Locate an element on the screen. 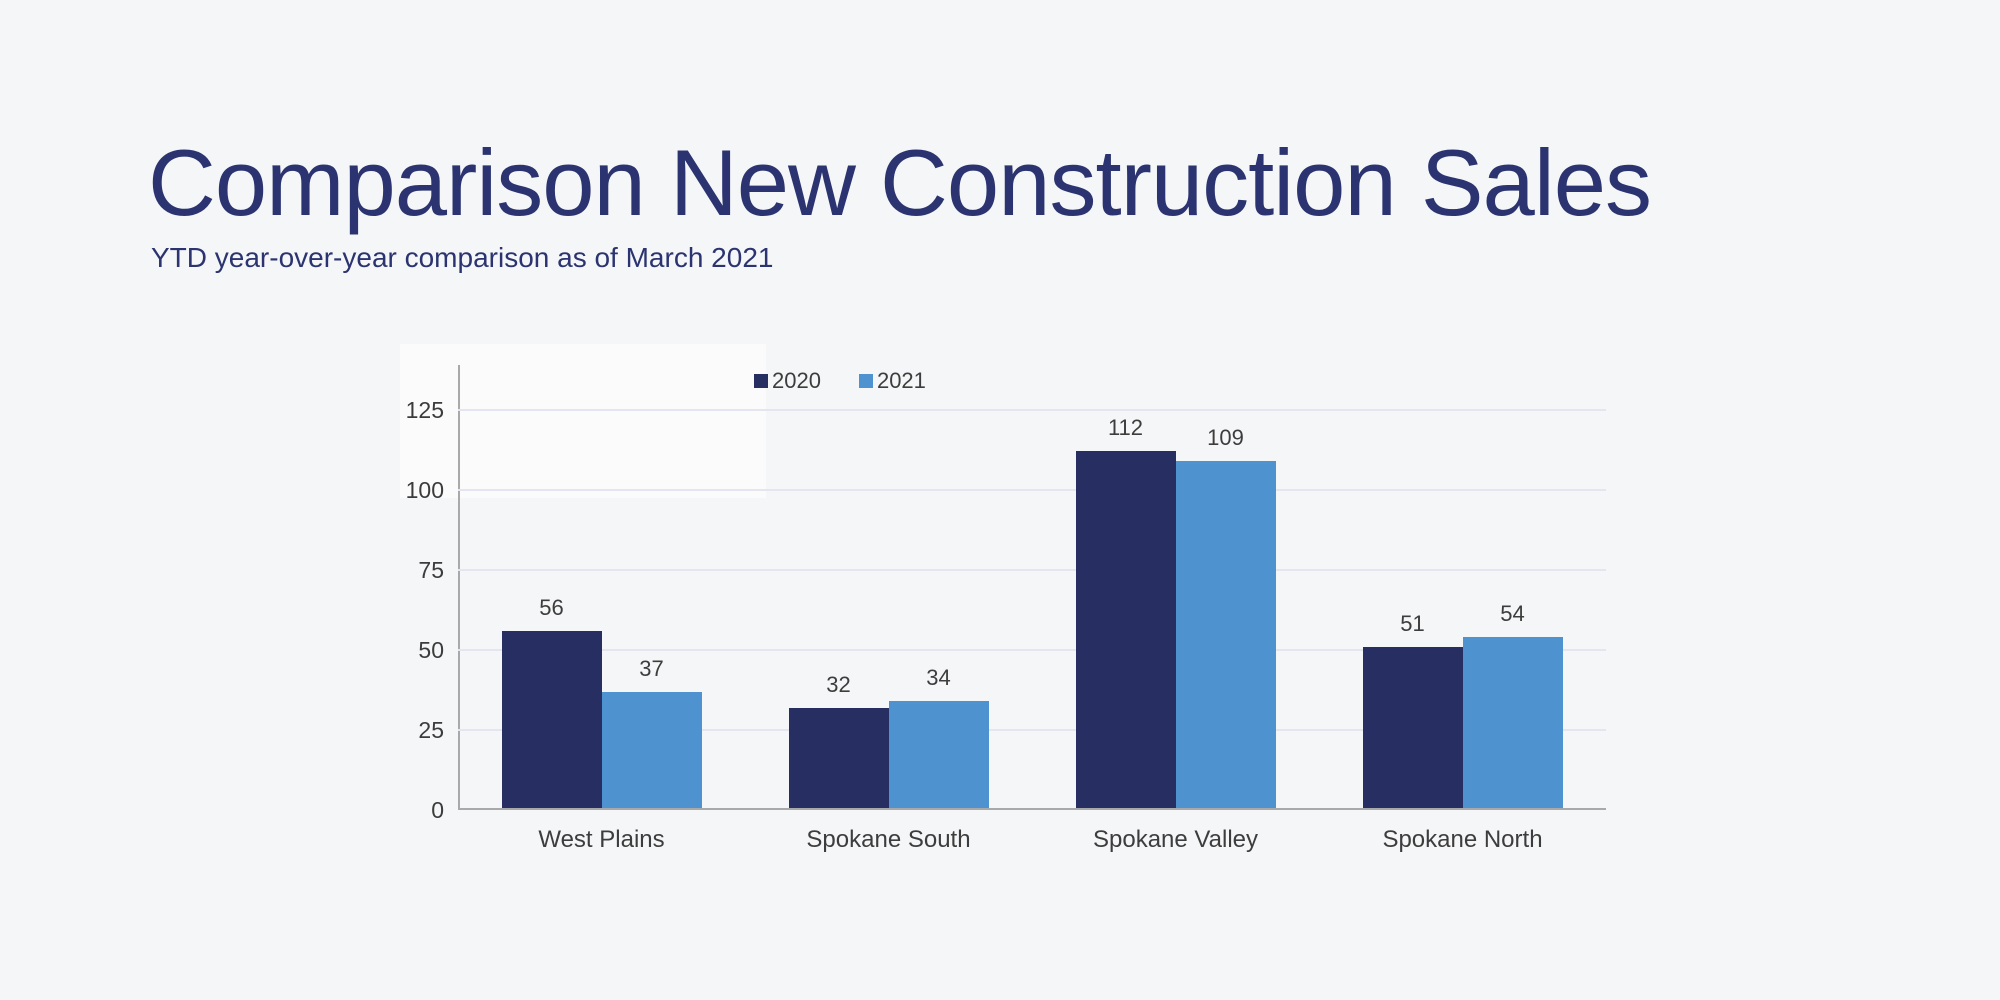 The height and width of the screenshot is (1000, 2000). y-tick-label-0: 0 is located at coordinates (437, 810).